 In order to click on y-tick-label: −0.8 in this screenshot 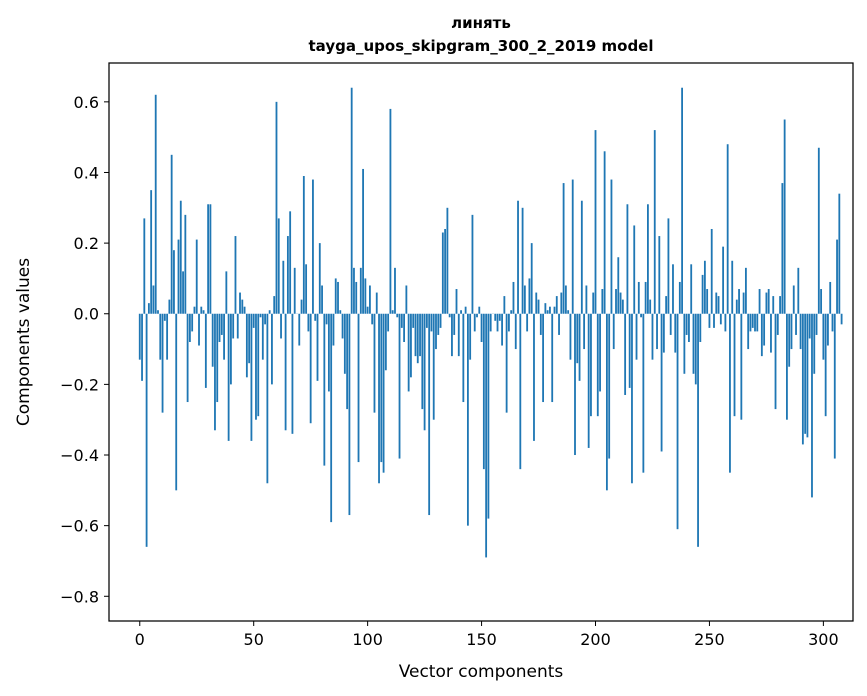, I will do `click(79, 596)`.